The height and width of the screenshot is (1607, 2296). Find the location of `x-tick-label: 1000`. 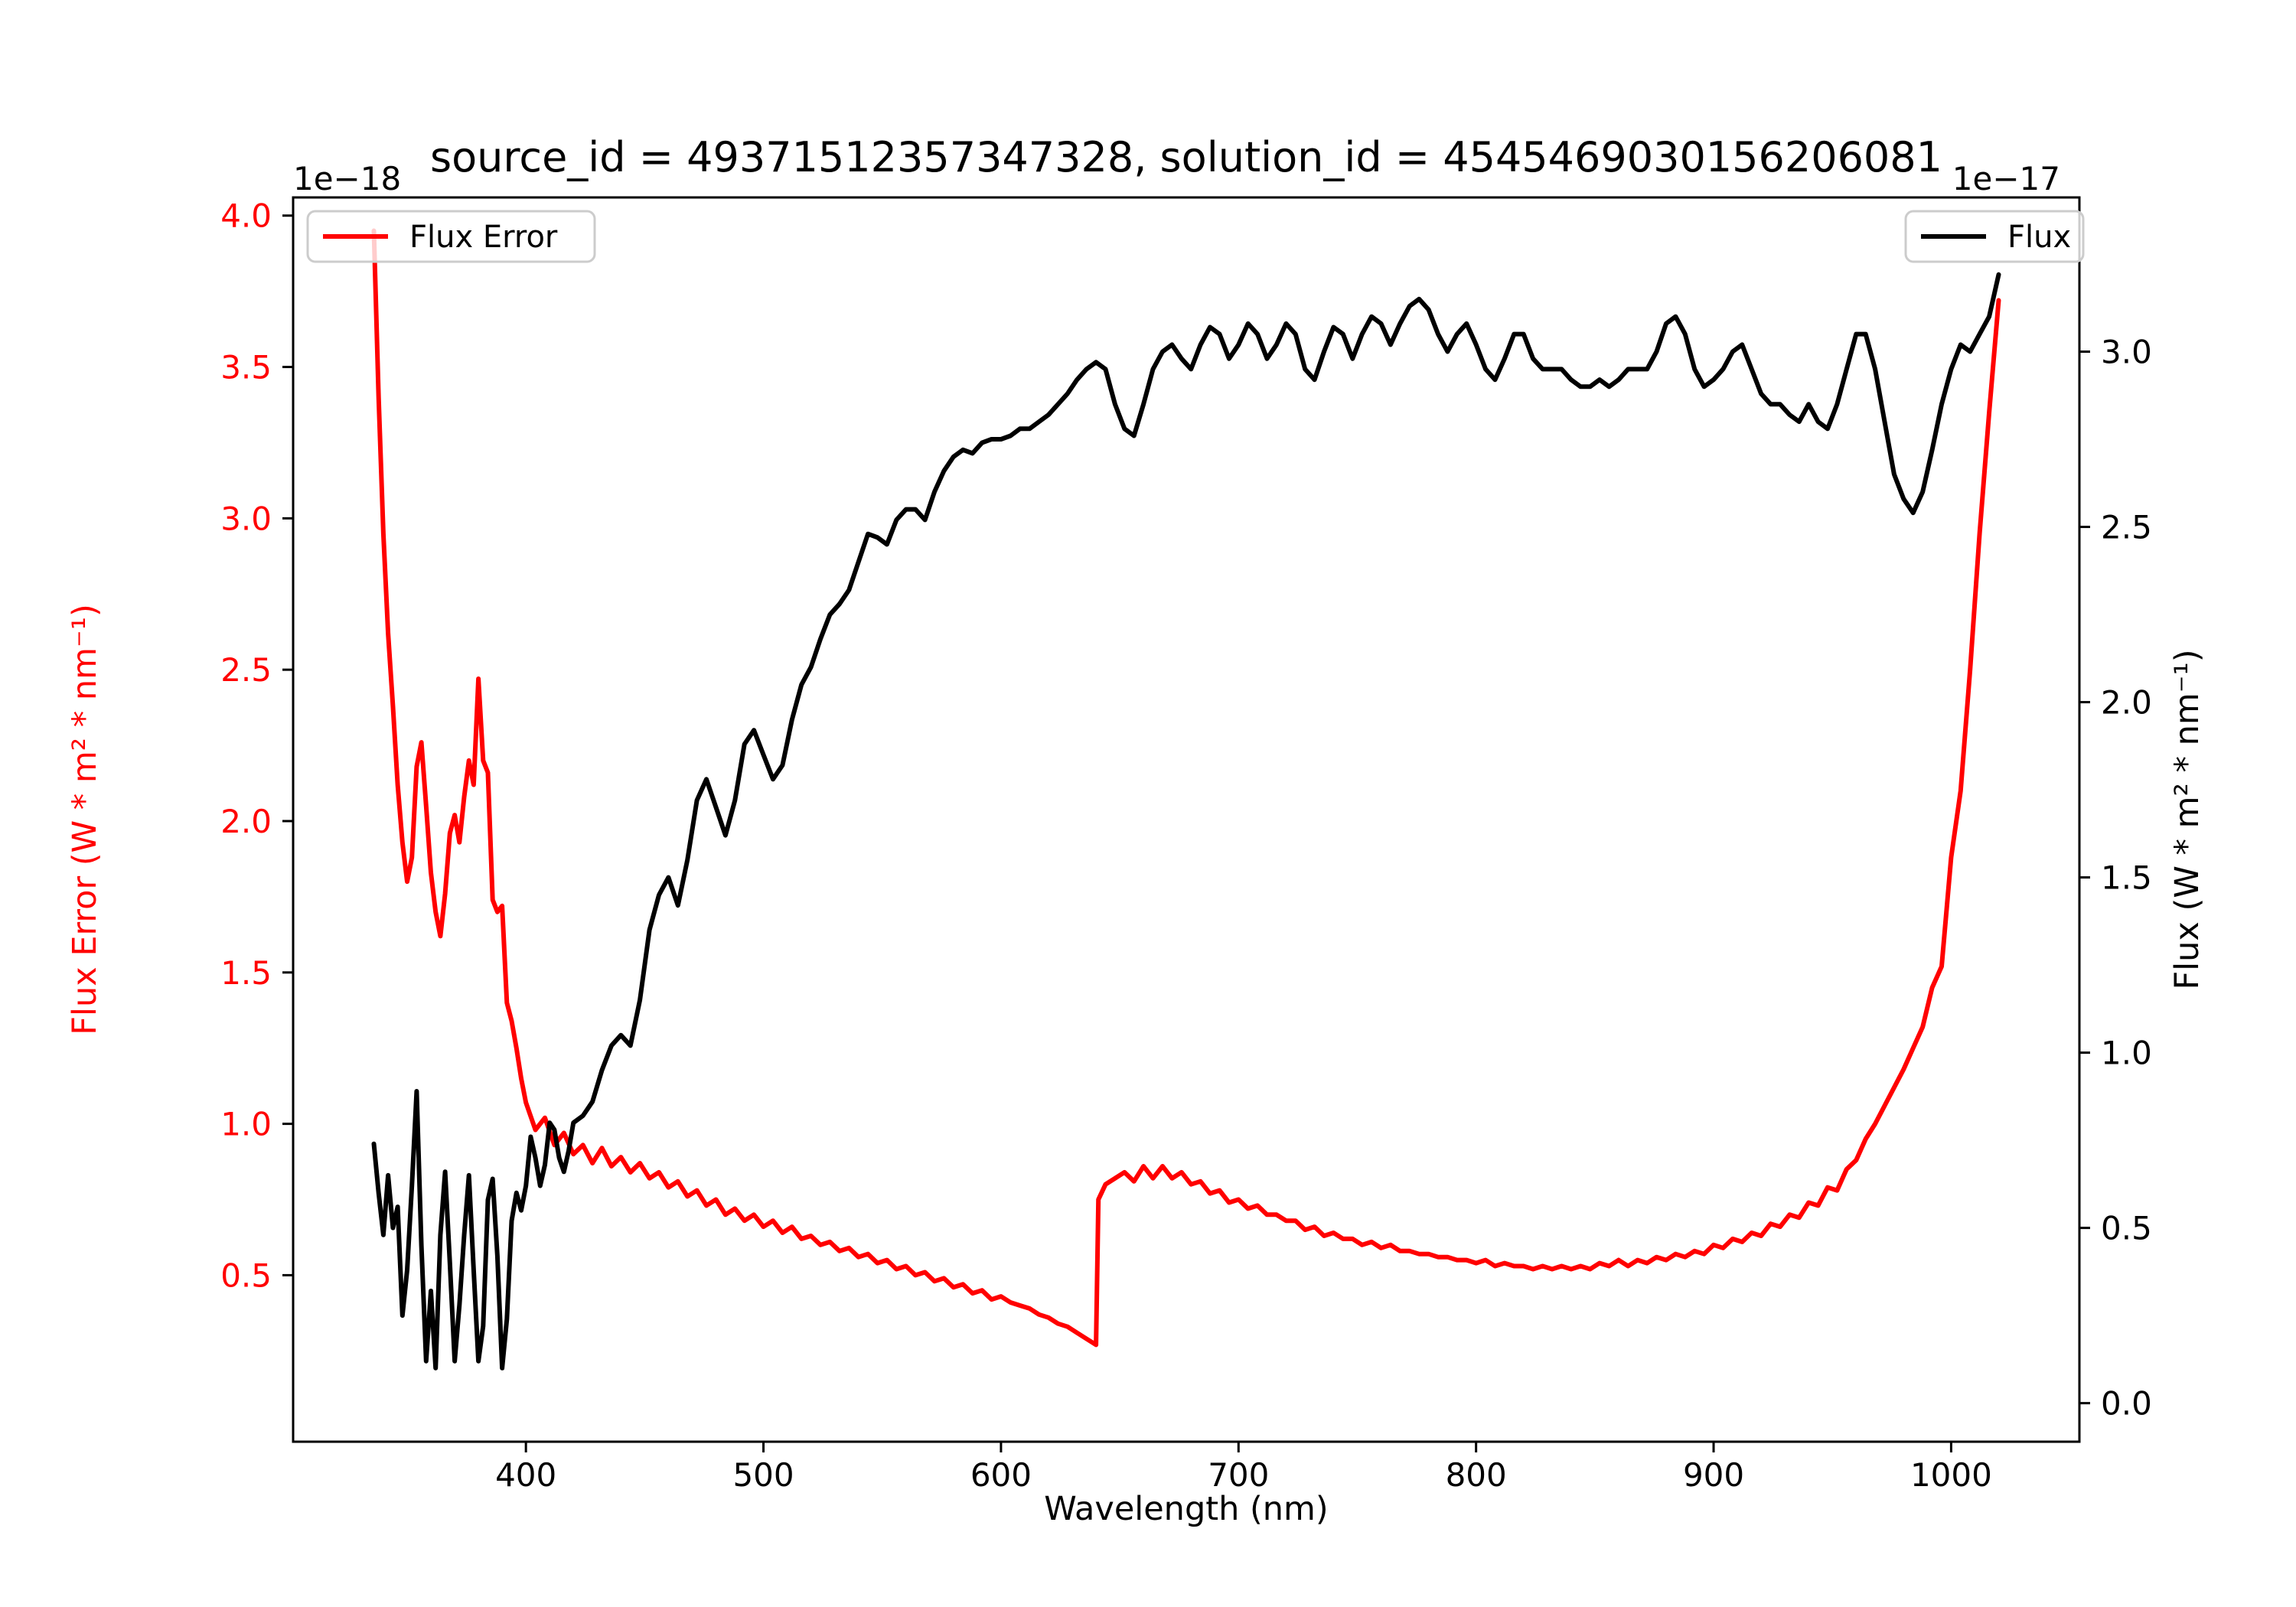

x-tick-label: 1000 is located at coordinates (1951, 1475).